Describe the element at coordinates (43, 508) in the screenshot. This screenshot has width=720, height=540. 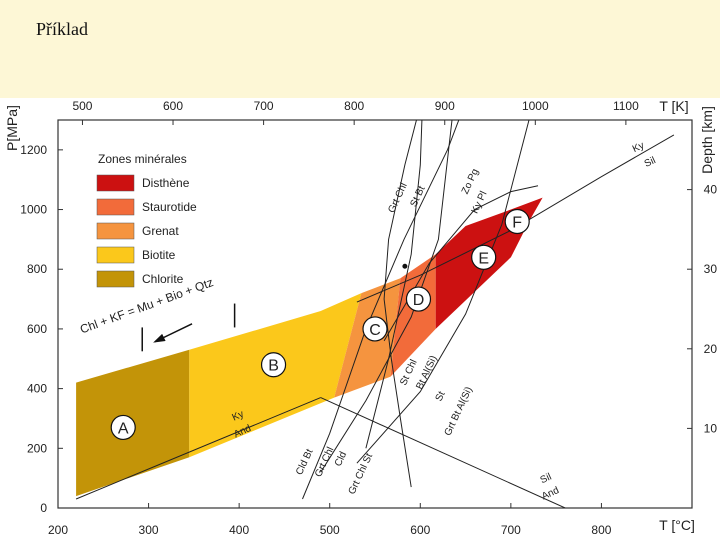
I see `y-tick-label: 0` at that location.